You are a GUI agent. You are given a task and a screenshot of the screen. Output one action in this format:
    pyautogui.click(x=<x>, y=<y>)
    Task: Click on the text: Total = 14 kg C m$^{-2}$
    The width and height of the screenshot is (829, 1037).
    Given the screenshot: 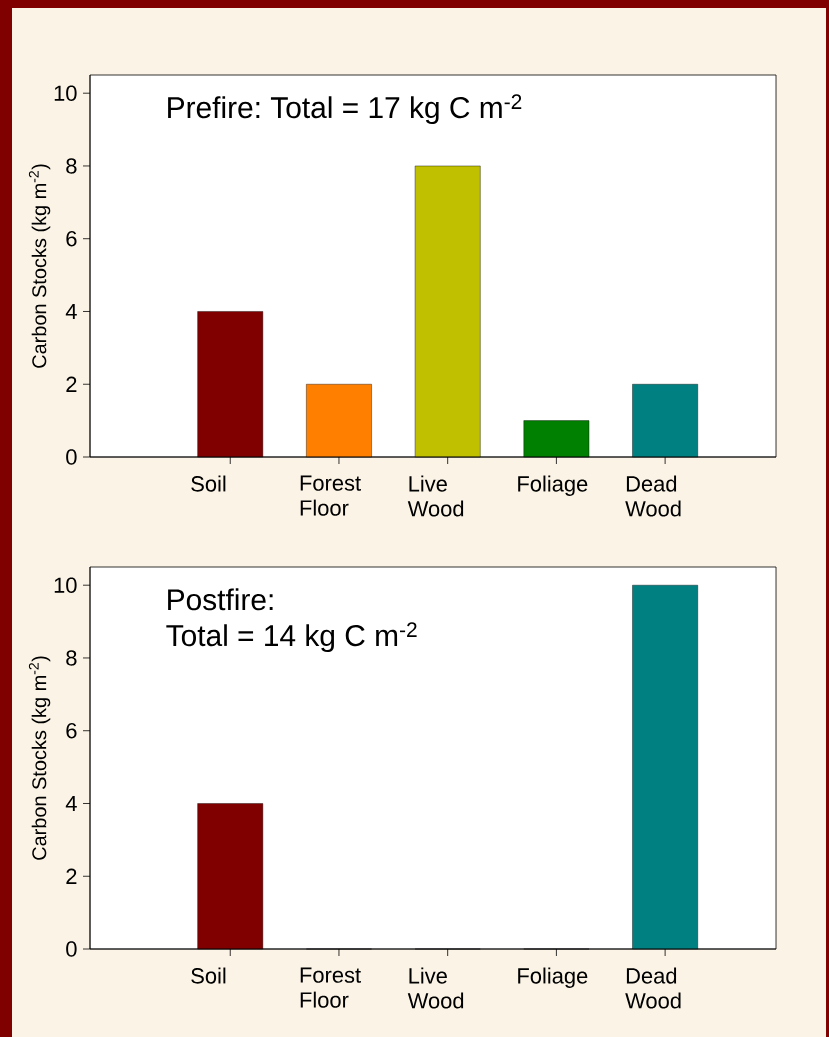 What is the action you would take?
    pyautogui.click(x=291, y=637)
    